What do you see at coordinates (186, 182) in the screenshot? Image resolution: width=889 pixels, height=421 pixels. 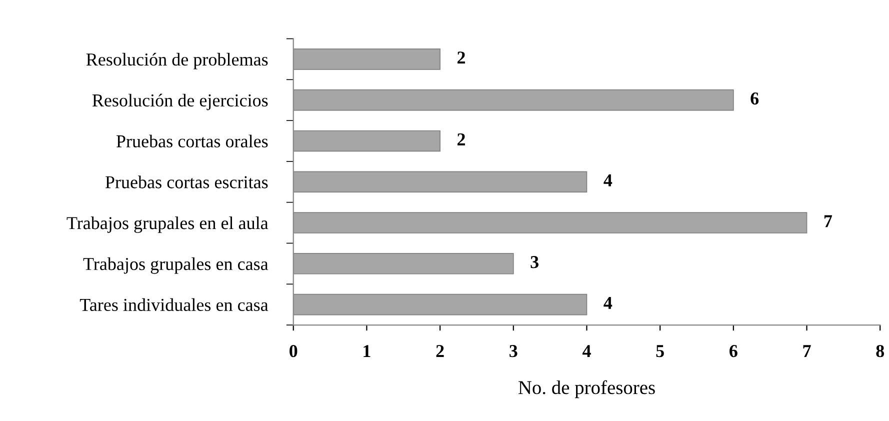 I see `y-tick-label: Pruebas cortas escritas` at bounding box center [186, 182].